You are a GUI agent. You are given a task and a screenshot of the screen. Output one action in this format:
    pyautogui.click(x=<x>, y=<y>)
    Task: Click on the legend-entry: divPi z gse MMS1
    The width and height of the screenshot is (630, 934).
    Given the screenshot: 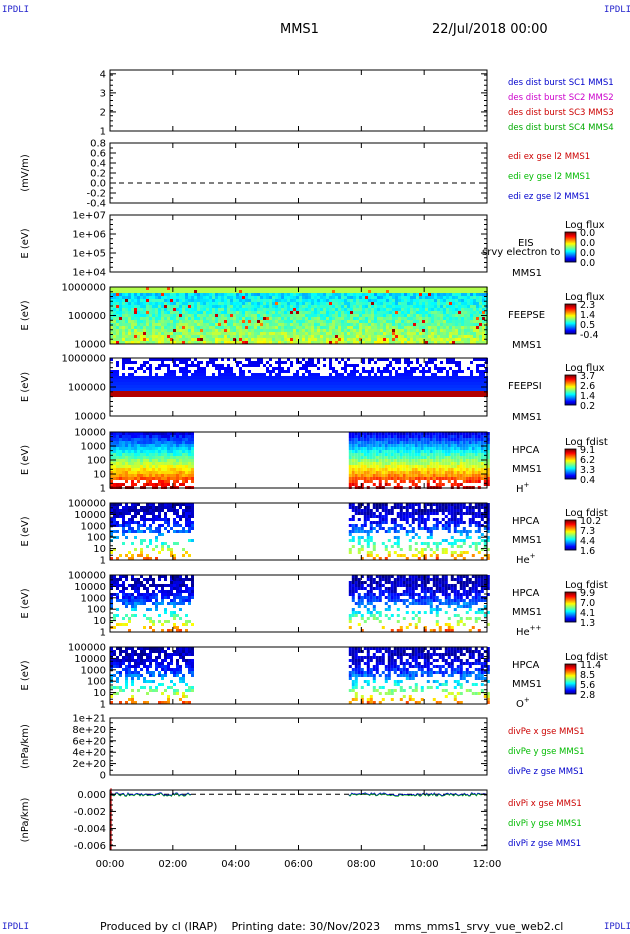 What is the action you would take?
    pyautogui.click(x=544, y=844)
    